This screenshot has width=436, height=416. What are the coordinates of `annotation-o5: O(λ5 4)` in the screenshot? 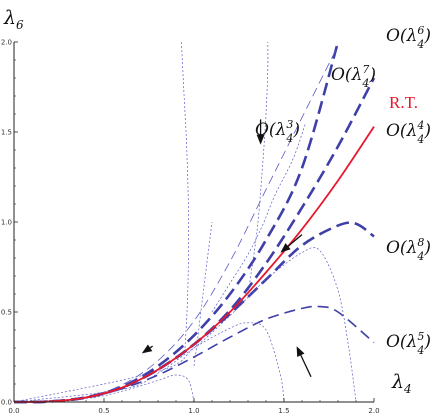 It's located at (408, 343).